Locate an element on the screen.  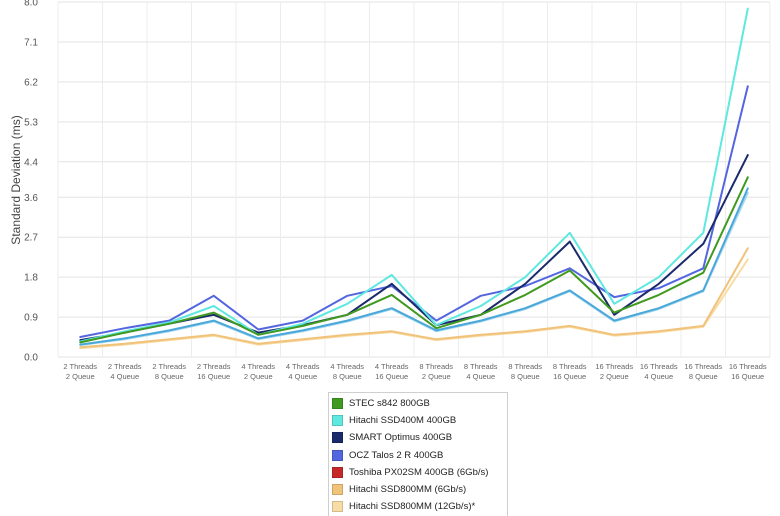
legend-item: Hitachi SSD400M 400GB is located at coordinates (419, 420).